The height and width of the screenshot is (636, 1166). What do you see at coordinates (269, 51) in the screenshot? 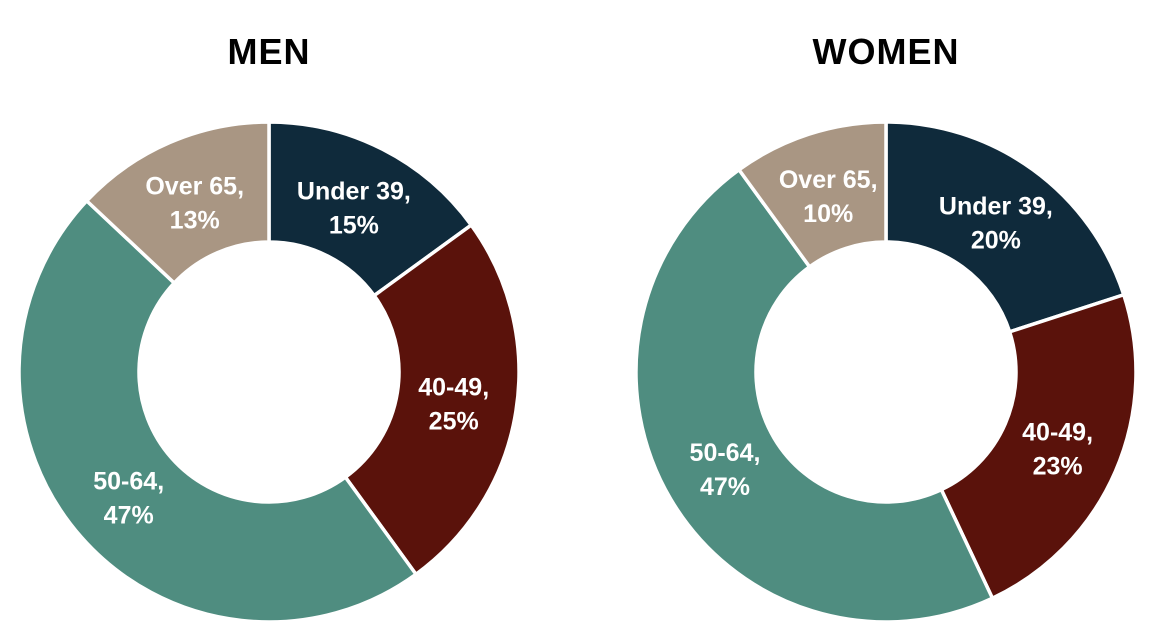
I see `chart-title-men: MEN` at bounding box center [269, 51].